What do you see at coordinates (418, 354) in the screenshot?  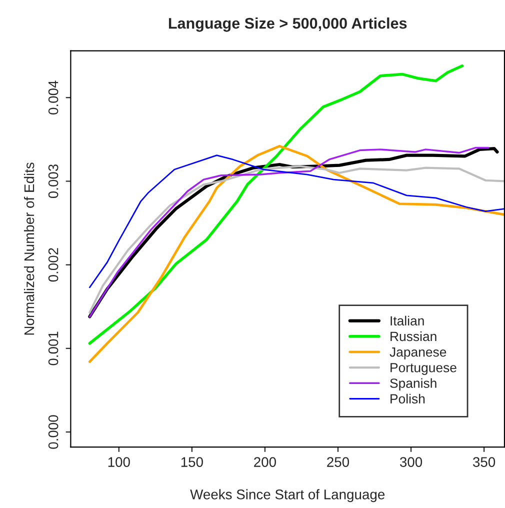 I see `legend-label: Japanese` at bounding box center [418, 354].